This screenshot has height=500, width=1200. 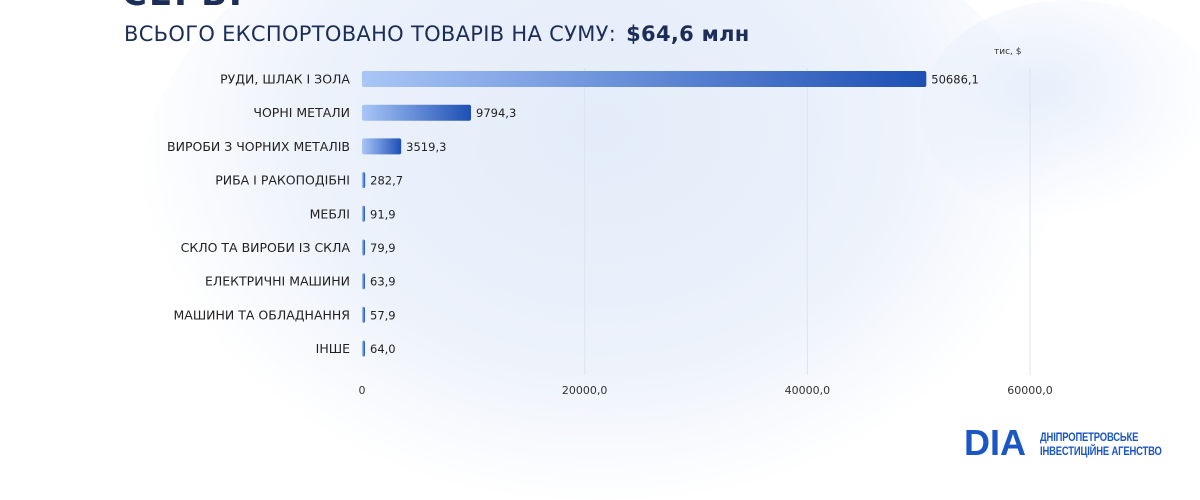 What do you see at coordinates (383, 349) in the screenshot?
I see `value-label: 64,0` at bounding box center [383, 349].